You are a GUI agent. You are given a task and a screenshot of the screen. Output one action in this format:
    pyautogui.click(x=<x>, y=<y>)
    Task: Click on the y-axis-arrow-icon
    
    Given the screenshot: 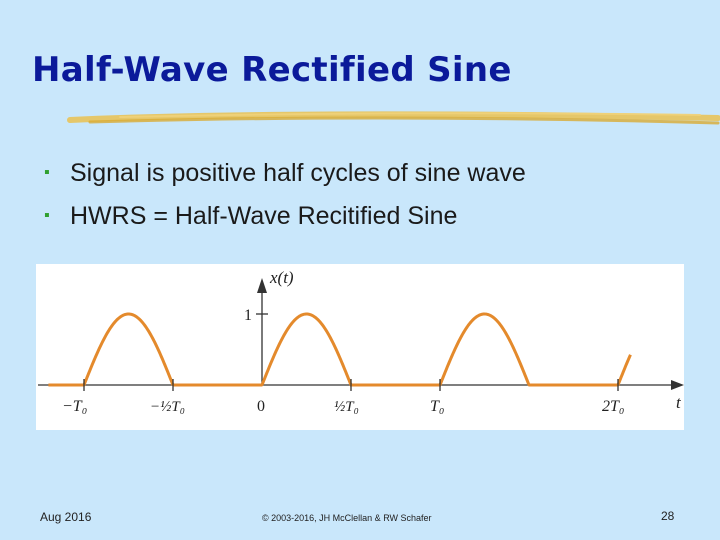 What is the action you would take?
    pyautogui.click(x=262, y=285)
    